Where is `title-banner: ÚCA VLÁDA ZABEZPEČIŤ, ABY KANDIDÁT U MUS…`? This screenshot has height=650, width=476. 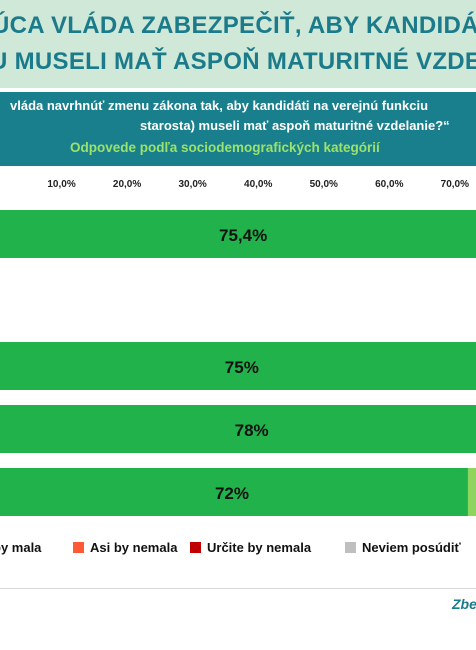
title-banner: ÚCA VLÁDA ZABEZPEČIŤ, ABY KANDIDÁT U MUS… is located at coordinates (238, 44).